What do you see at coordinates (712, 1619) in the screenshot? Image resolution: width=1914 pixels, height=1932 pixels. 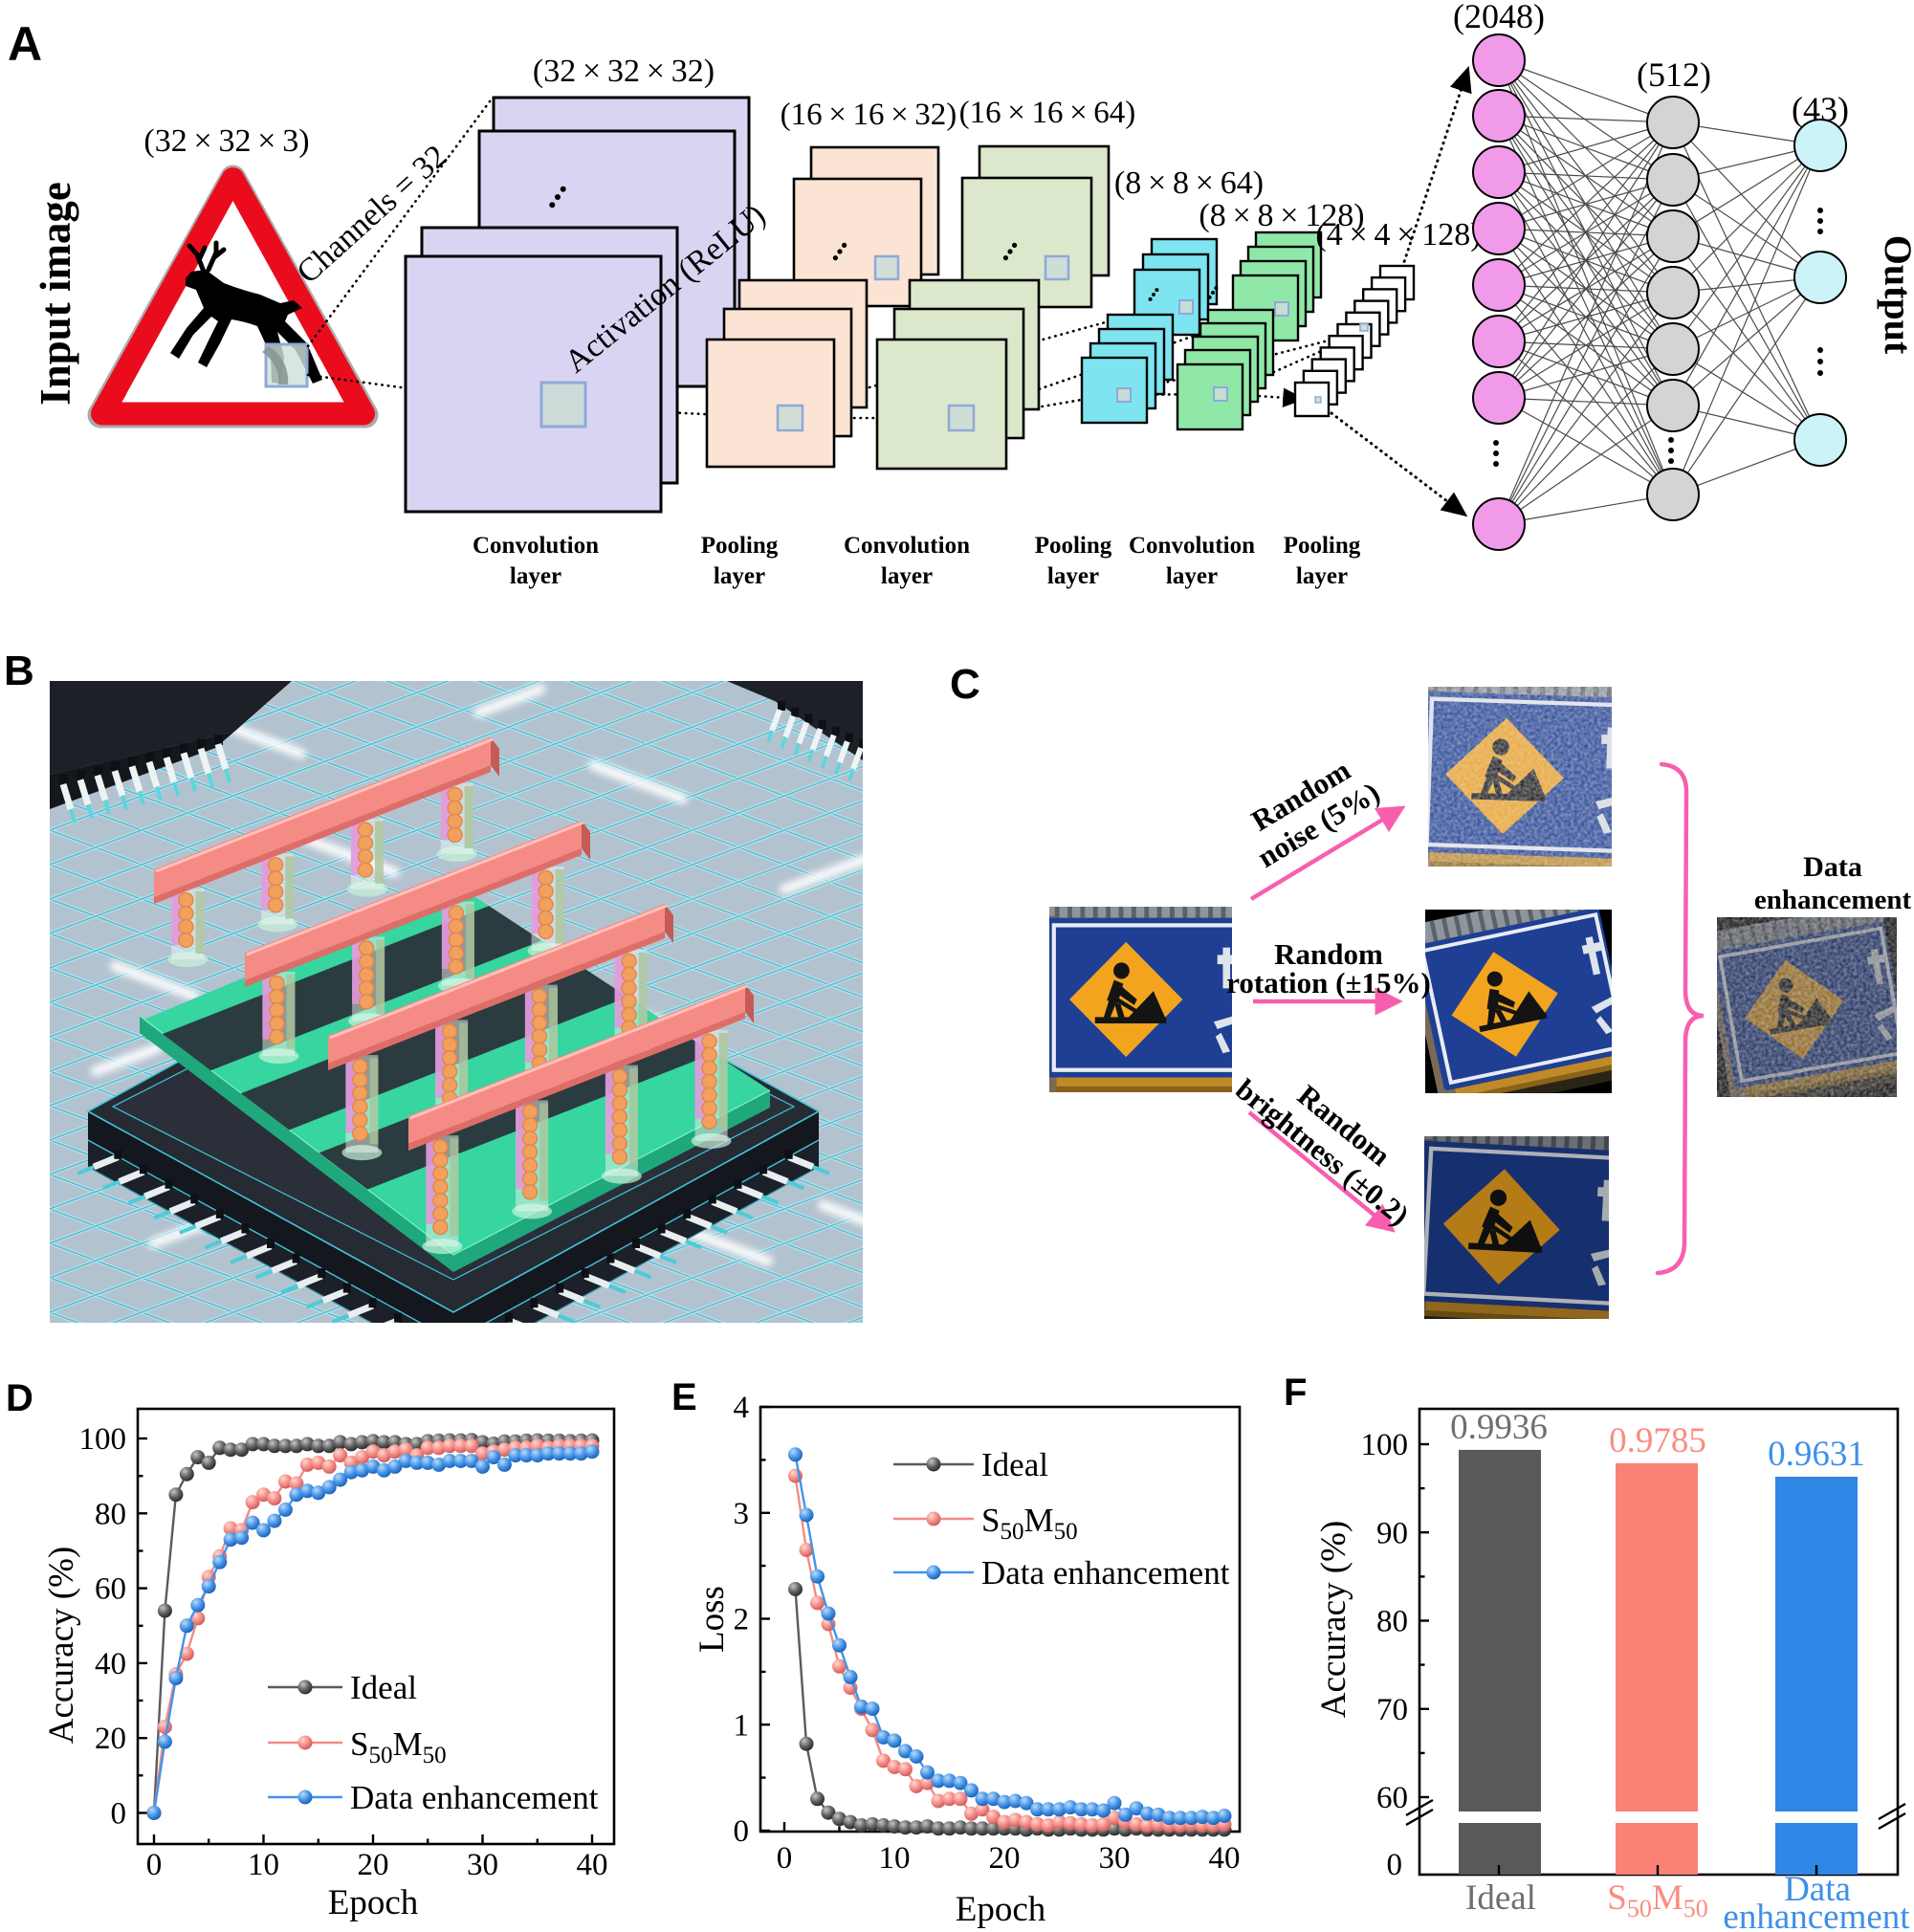 I see `svg-text: Loss` at bounding box center [712, 1619].